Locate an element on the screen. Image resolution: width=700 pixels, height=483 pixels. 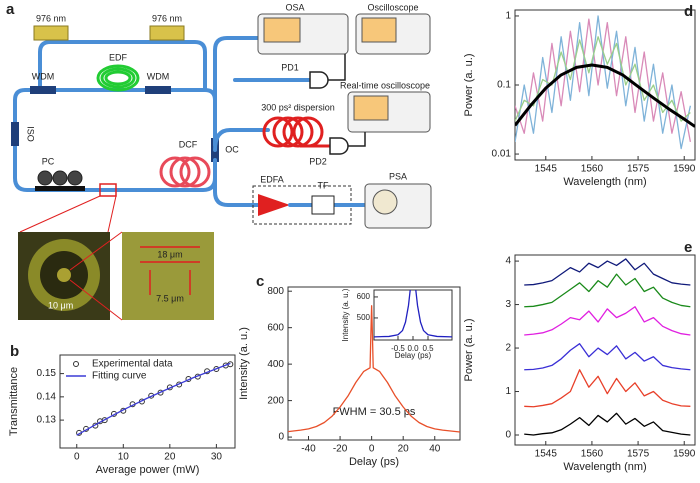
fiber-core is located at coordinates (64, 275).